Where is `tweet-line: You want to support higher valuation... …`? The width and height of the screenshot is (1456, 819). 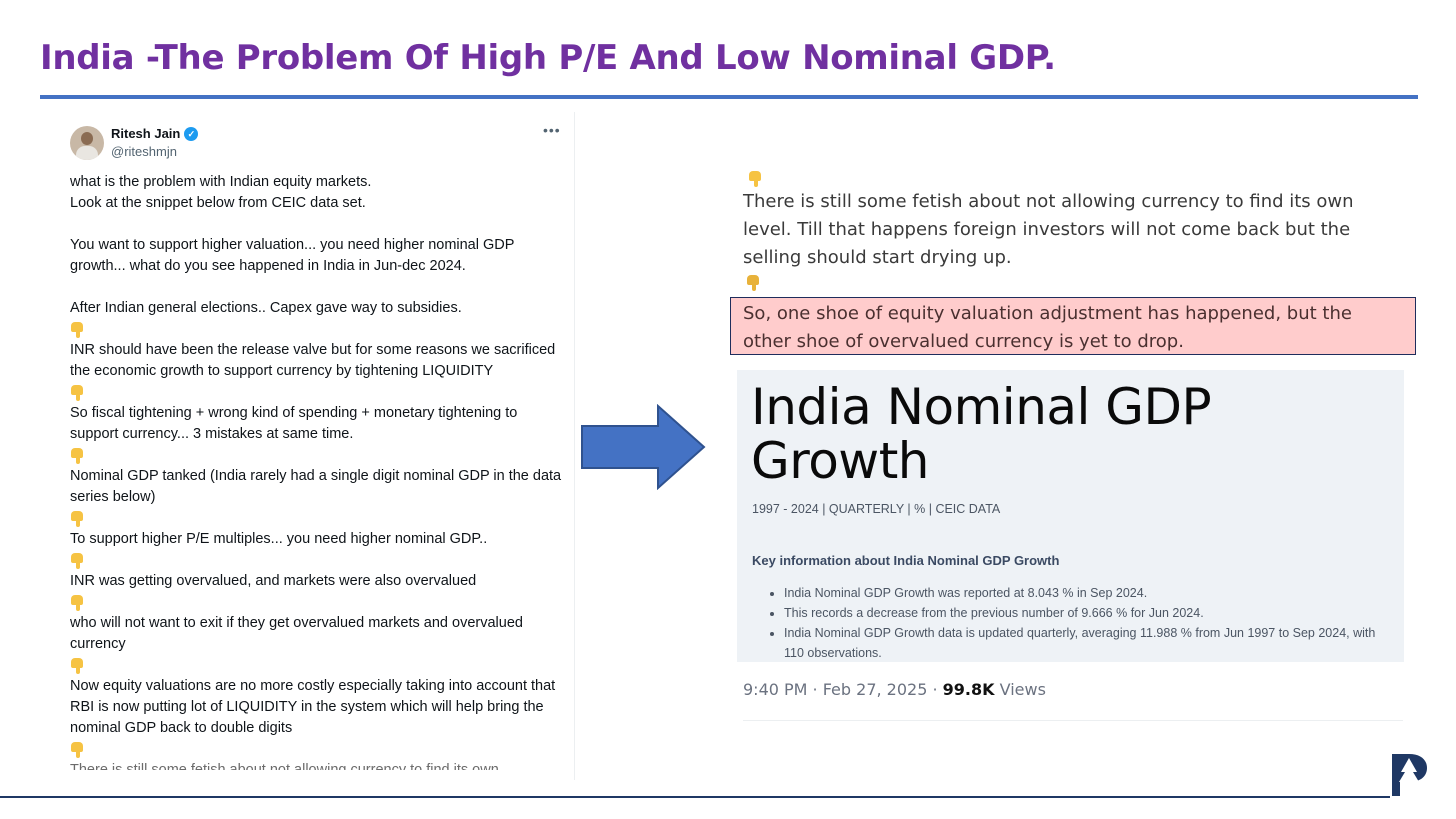 tweet-line: You want to support higher valuation... … is located at coordinates (292, 255).